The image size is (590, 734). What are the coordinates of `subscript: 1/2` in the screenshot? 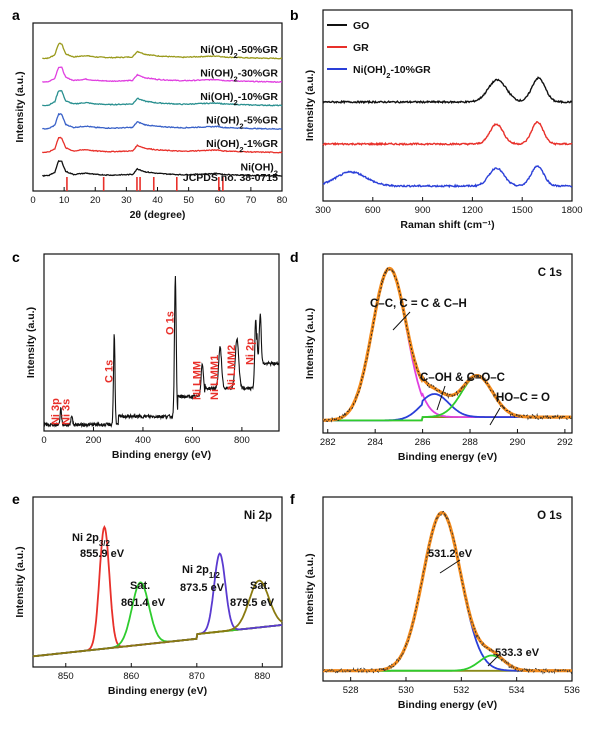 It's located at (215, 575).